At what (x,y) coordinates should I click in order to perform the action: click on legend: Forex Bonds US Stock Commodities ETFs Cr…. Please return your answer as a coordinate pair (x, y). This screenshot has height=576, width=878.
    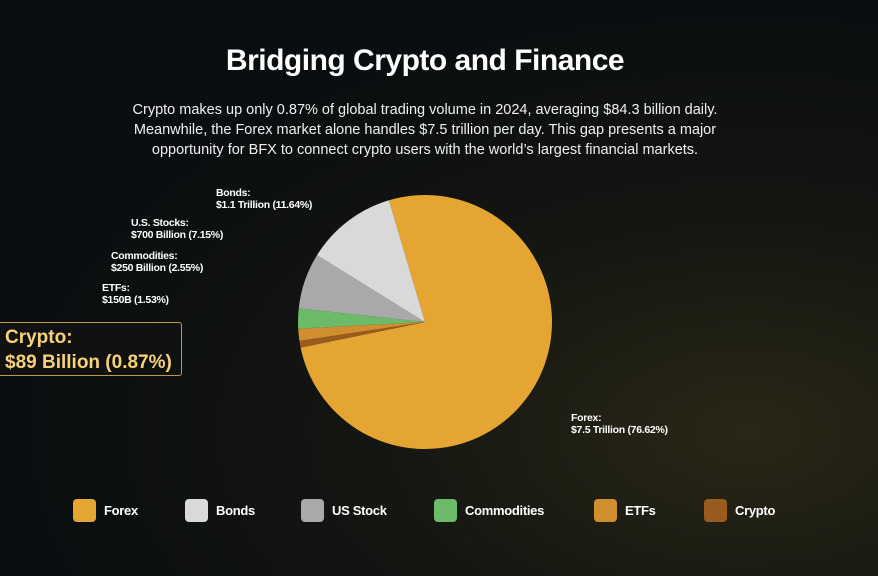
    Looking at the image, I should click on (424, 510).